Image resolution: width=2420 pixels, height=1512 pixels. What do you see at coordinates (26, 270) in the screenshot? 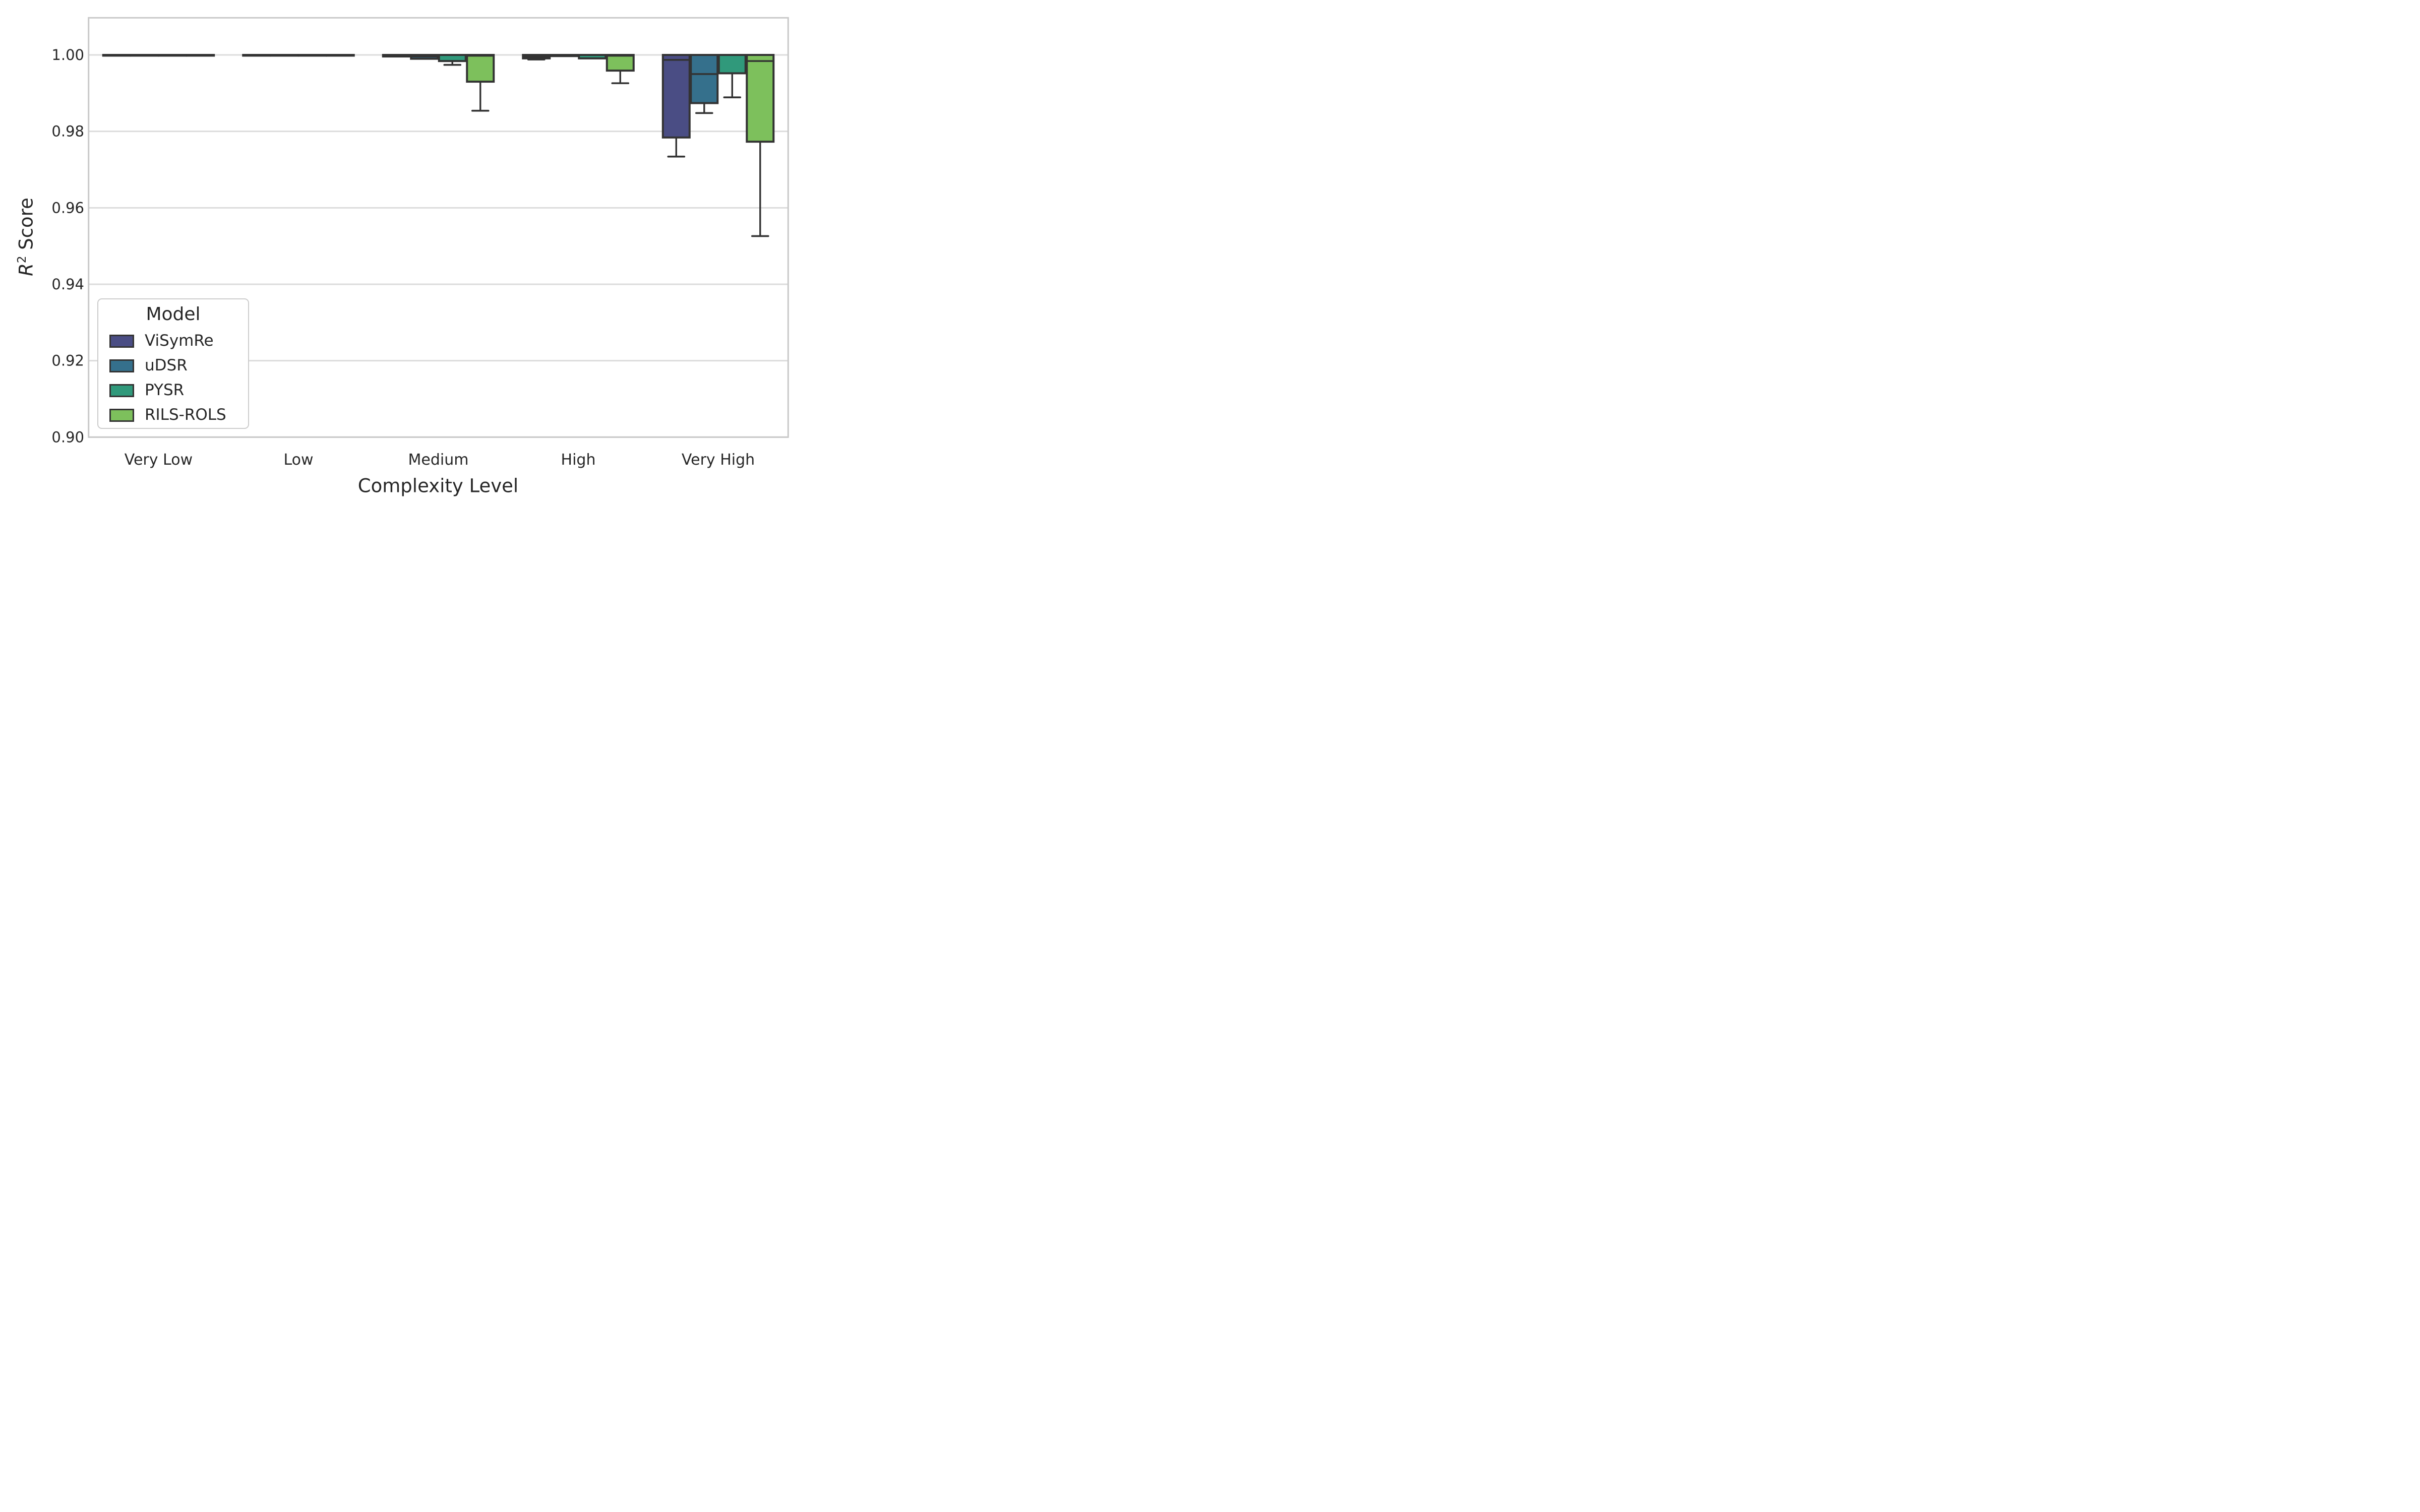
I see `ylabel-r: R` at bounding box center [26, 270].